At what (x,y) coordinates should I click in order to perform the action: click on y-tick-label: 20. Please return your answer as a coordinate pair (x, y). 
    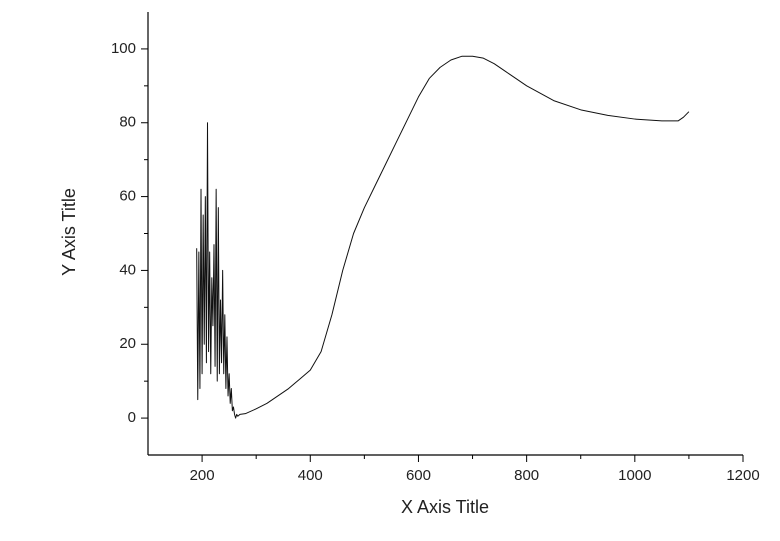
    Looking at the image, I should click on (127, 343).